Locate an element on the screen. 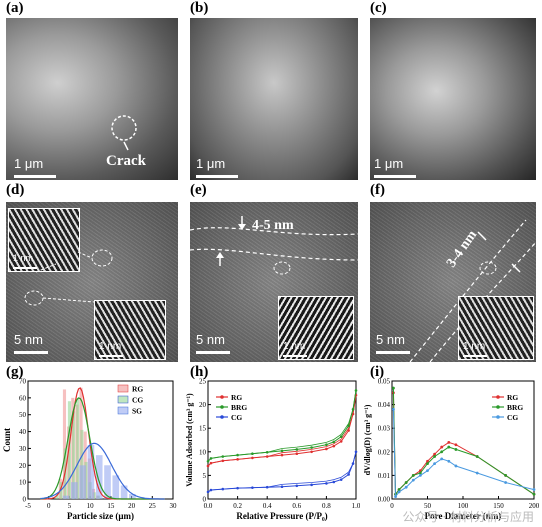  legend-marker-brg is located at coordinates (498, 407).